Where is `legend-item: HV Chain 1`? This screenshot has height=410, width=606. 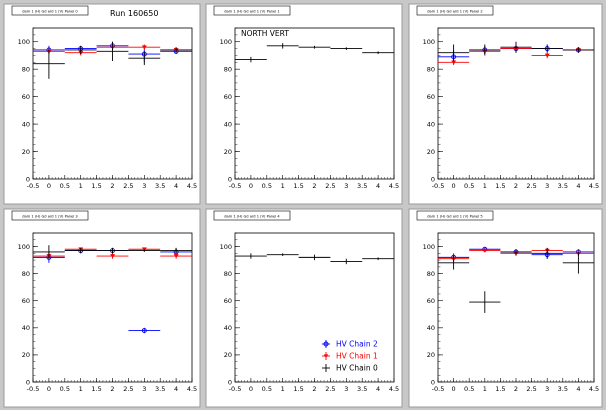 legend-item: HV Chain 1 is located at coordinates (350, 356).